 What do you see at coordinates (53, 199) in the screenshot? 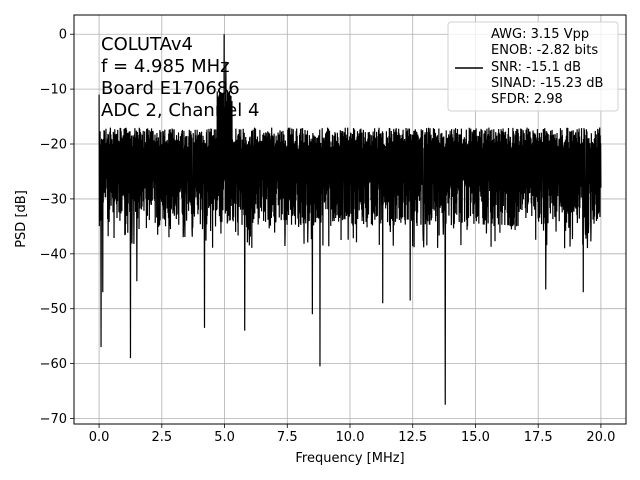
I see `y-tick-label: −30` at bounding box center [53, 199].